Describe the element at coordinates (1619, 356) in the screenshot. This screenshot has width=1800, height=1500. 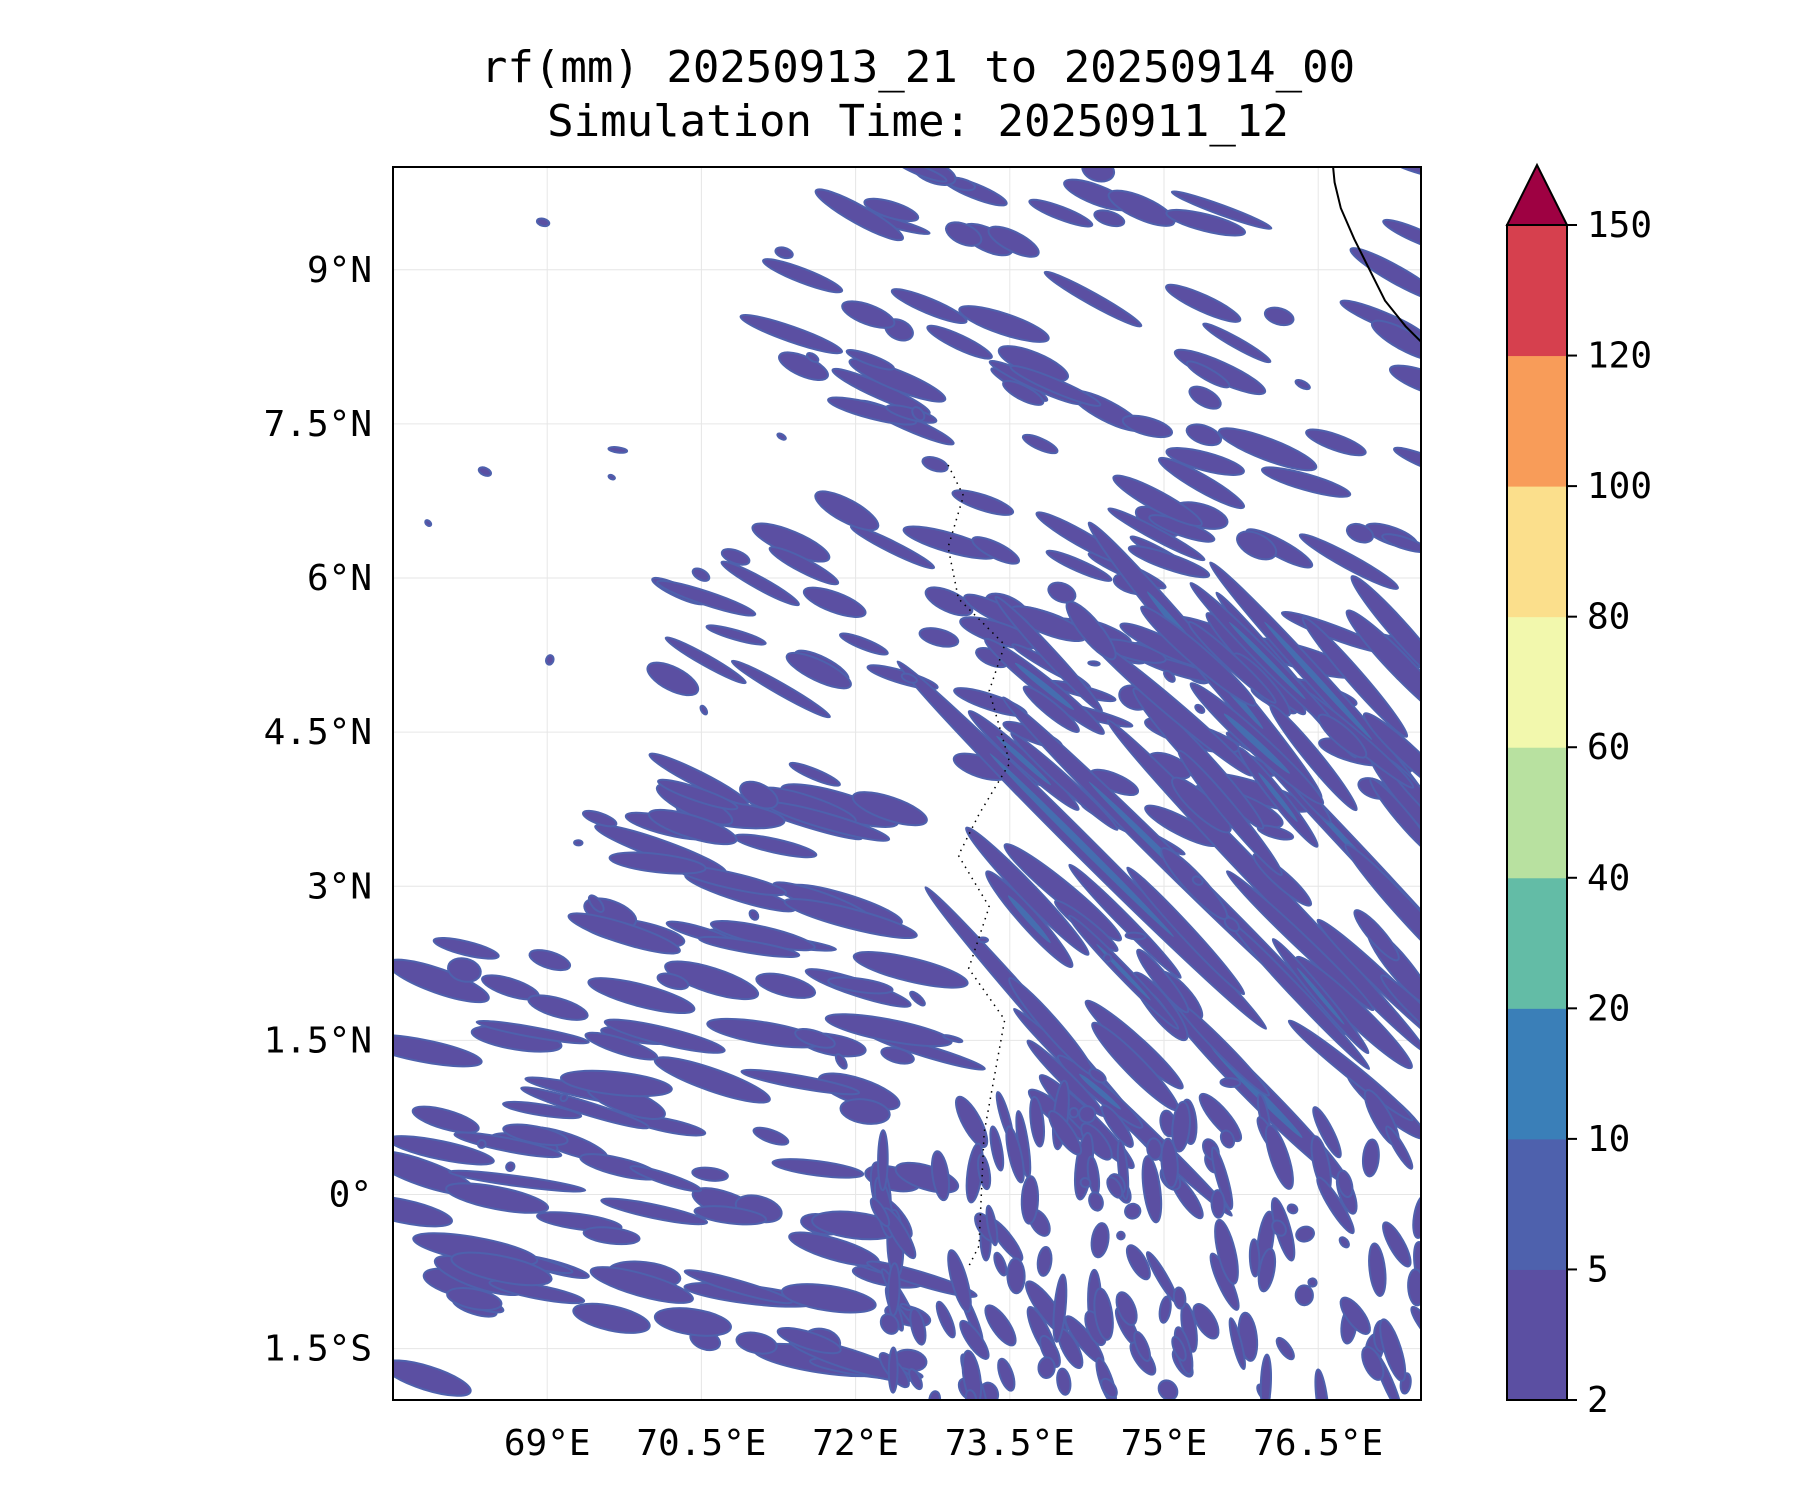
I see `colorbar-tick-label: 120` at that location.